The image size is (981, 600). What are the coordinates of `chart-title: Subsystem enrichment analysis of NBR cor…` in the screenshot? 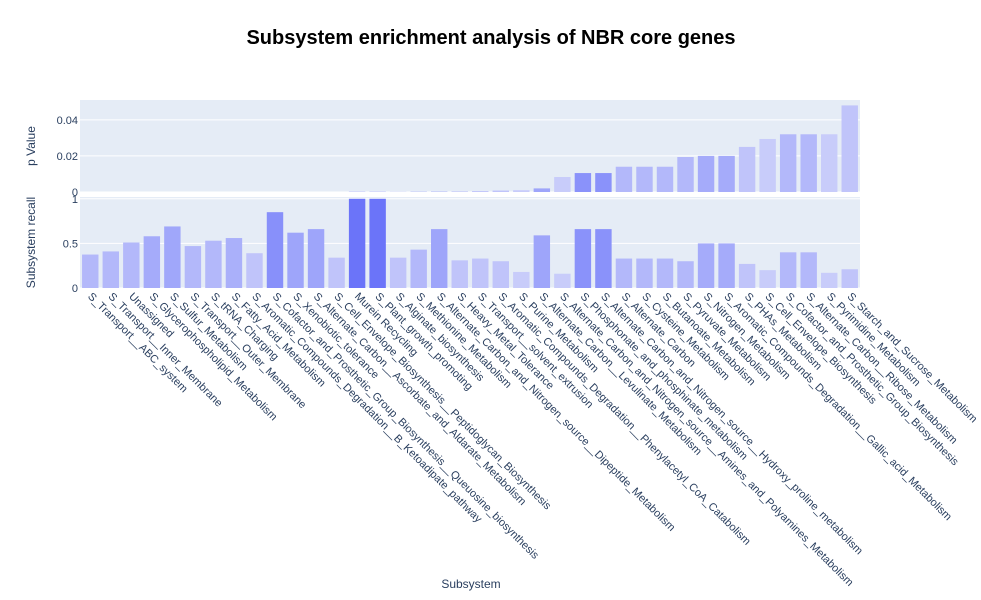 It's located at (490, 38).